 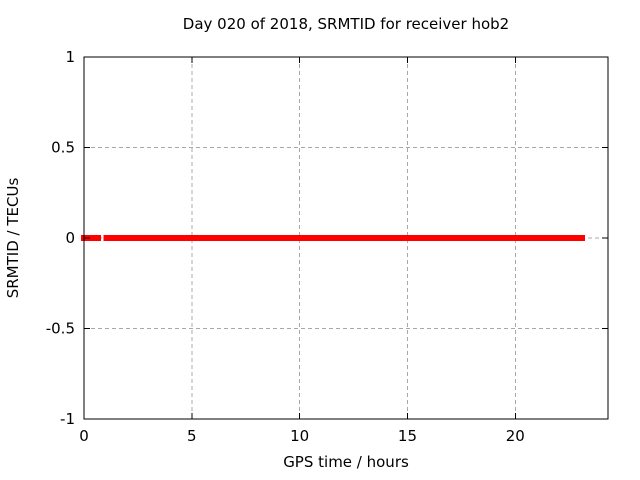 I want to click on y-tick-label: 1, so click(x=70, y=57).